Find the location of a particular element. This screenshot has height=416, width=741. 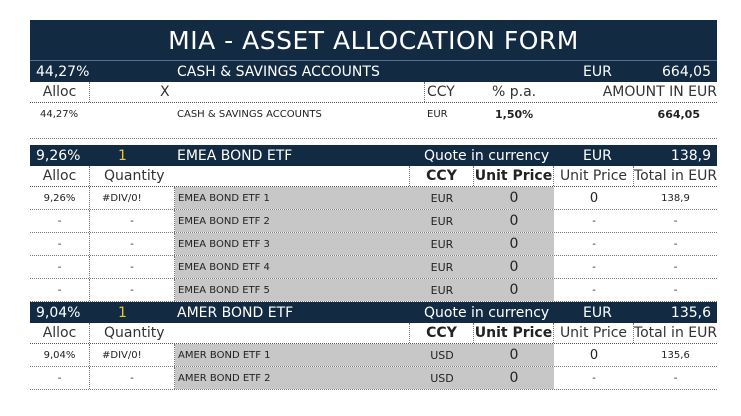

table-row: - - AMER BOND ETF 2 USD 0 - - is located at coordinates (373, 378).